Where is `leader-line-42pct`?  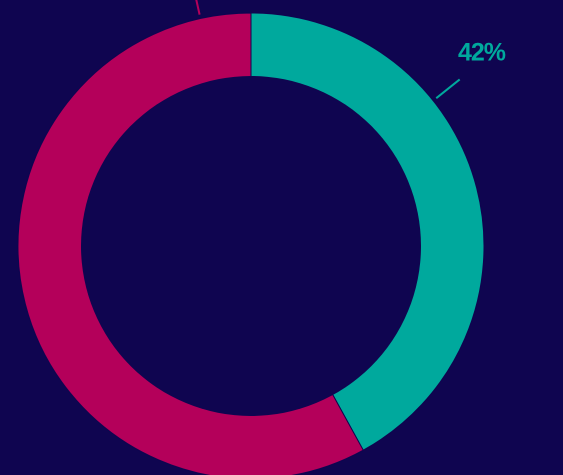 leader-line-42pct is located at coordinates (448, 88).